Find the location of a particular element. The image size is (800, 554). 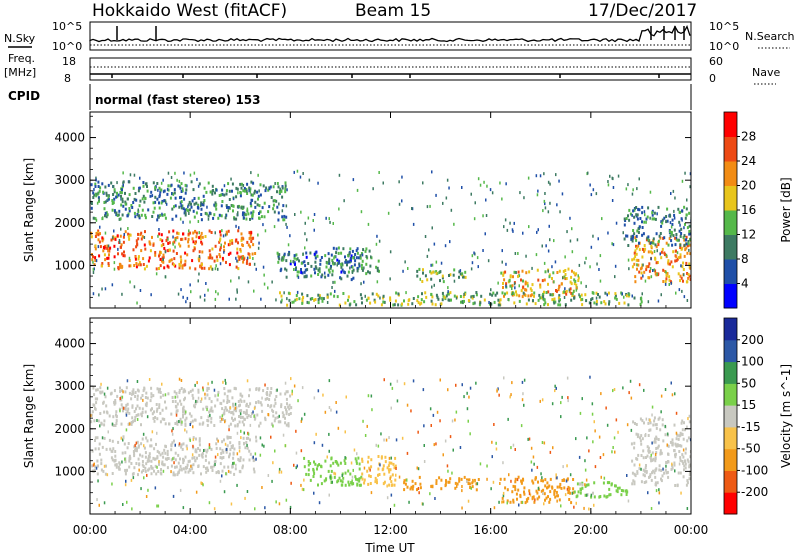

colorbar-tick-label: 16 is located at coordinates (748, 210).